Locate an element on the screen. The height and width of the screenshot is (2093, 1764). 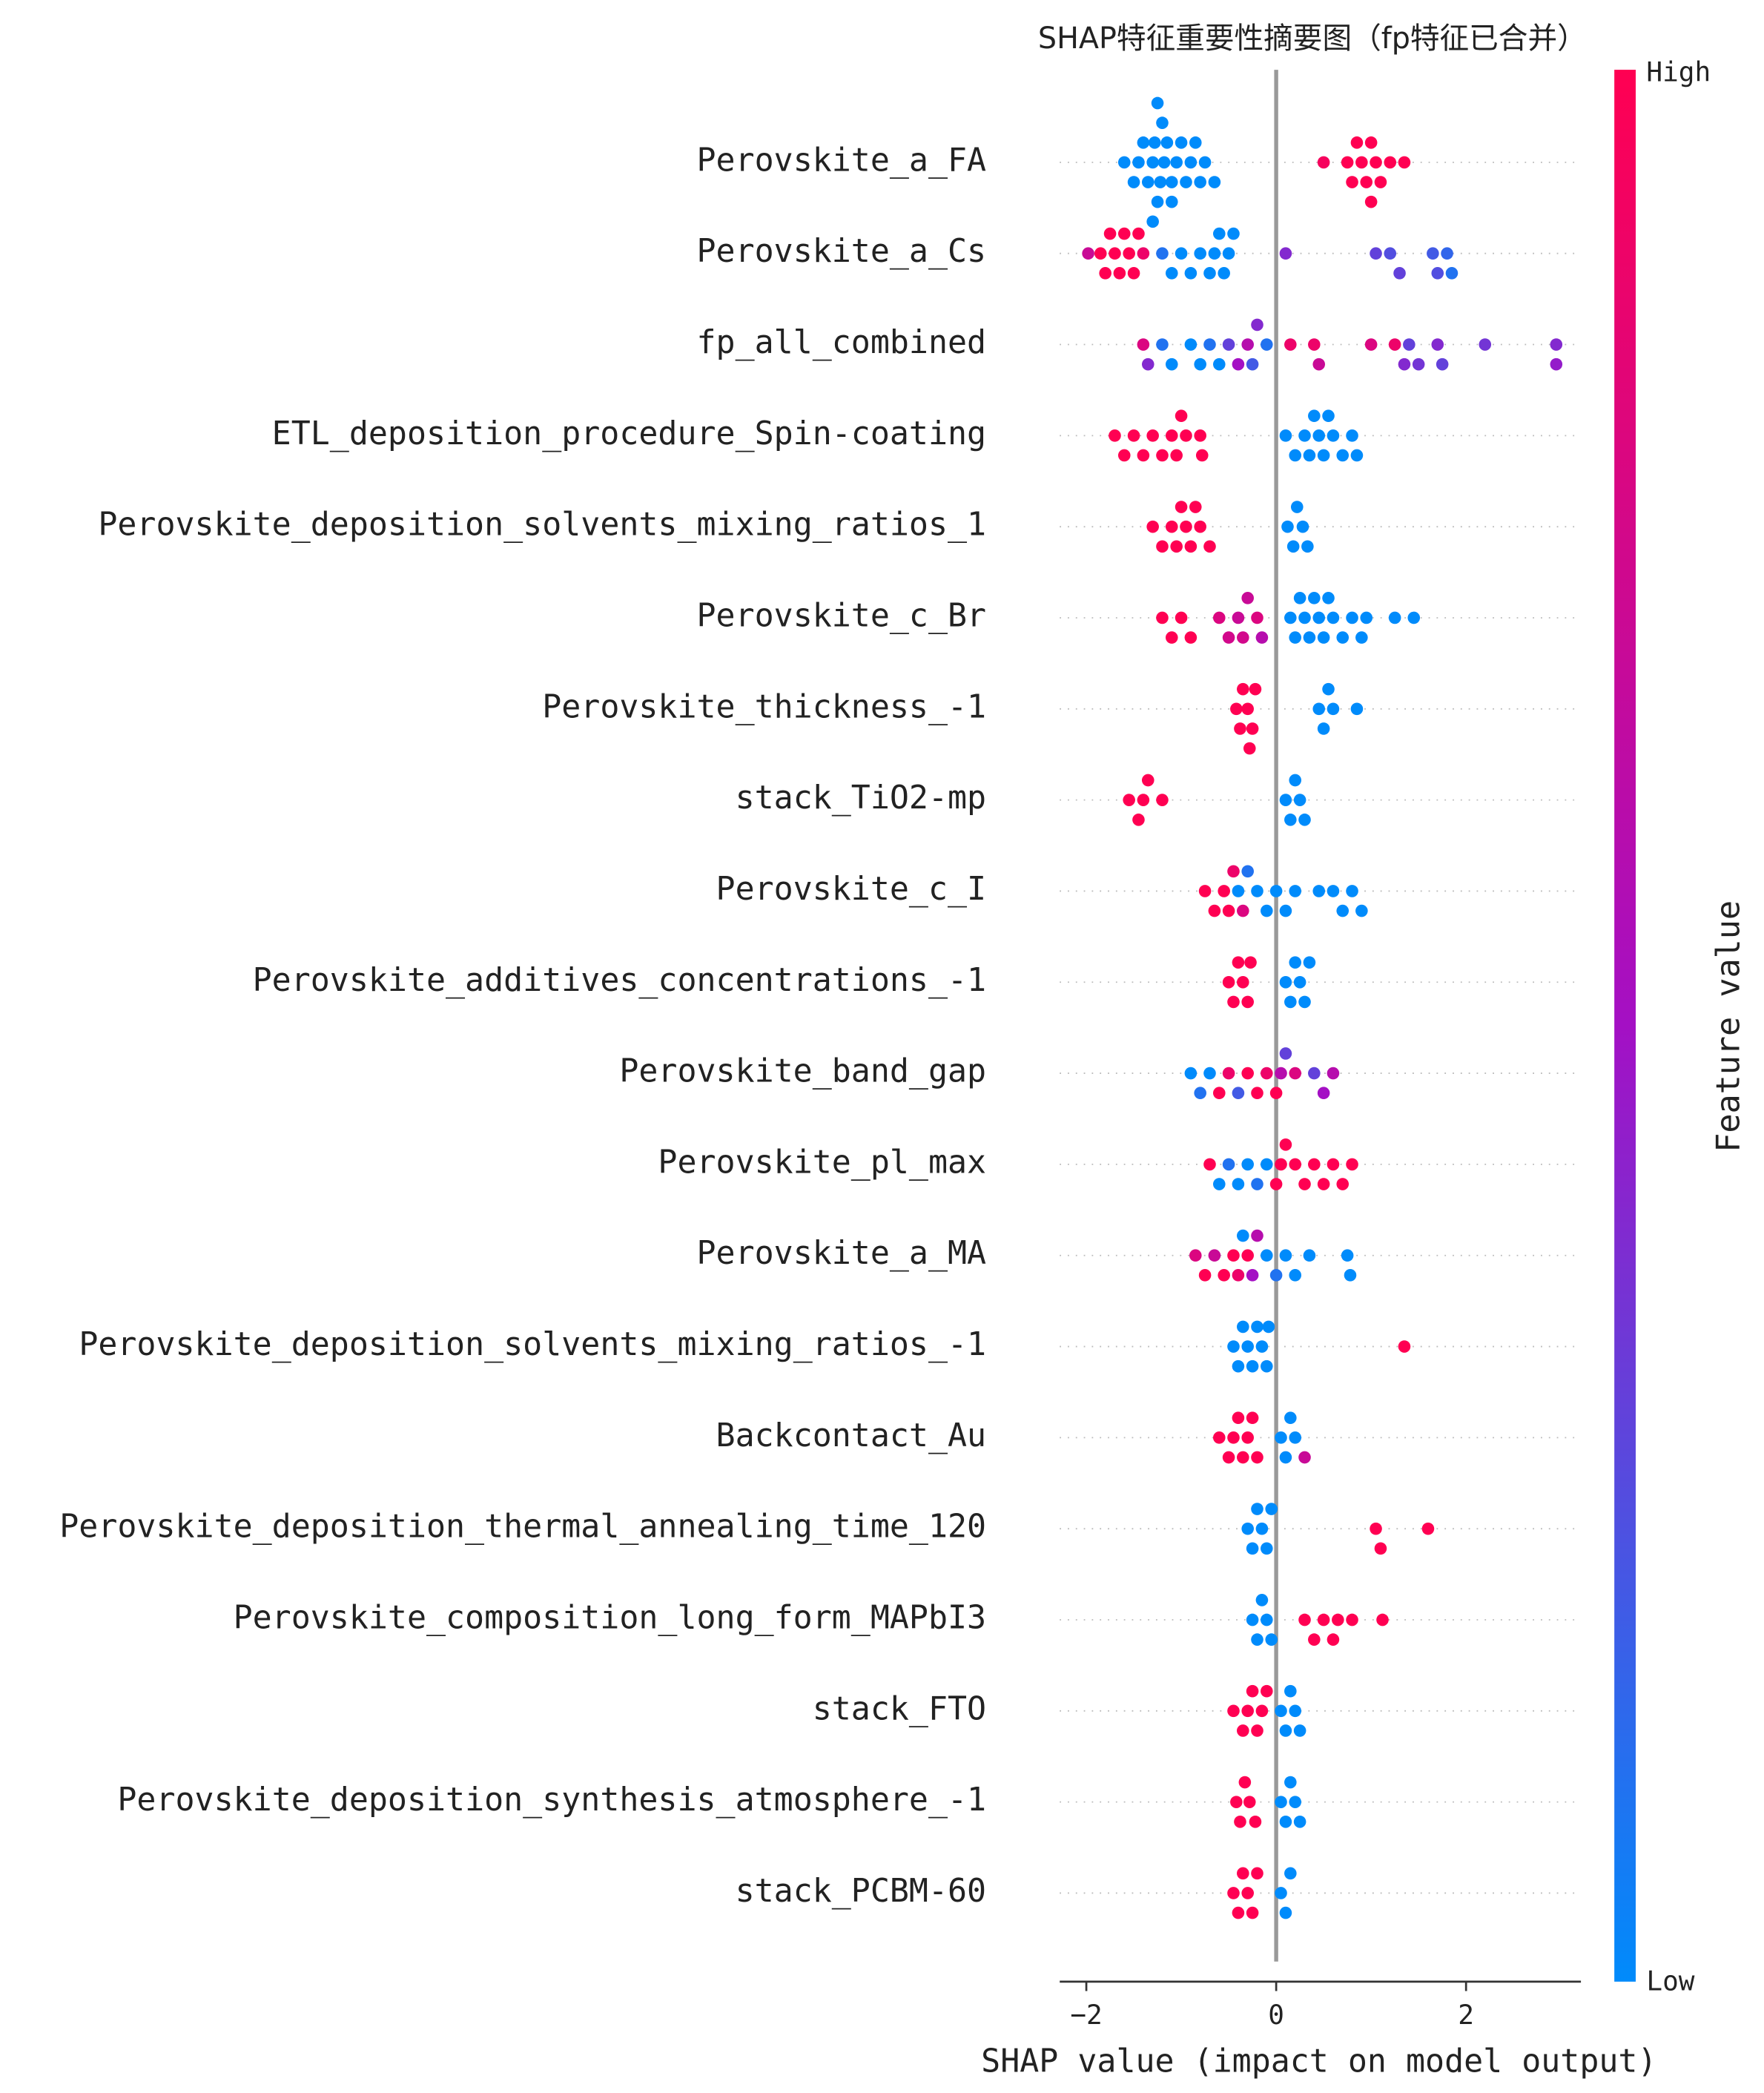
chart-title: SHAP特征重要性摘要图（fp特征已合并） is located at coordinates (1313, 39).